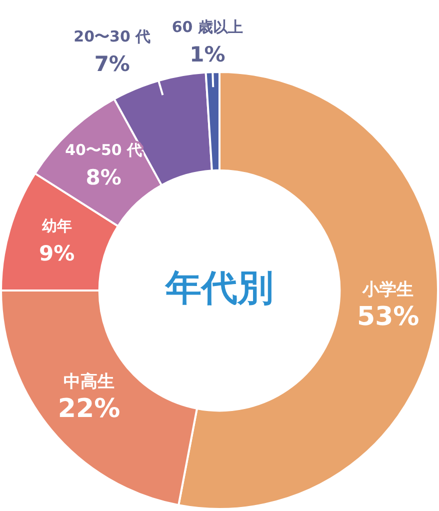 This screenshot has width=439, height=511. I want to click on data-label: 53%, so click(388, 317).